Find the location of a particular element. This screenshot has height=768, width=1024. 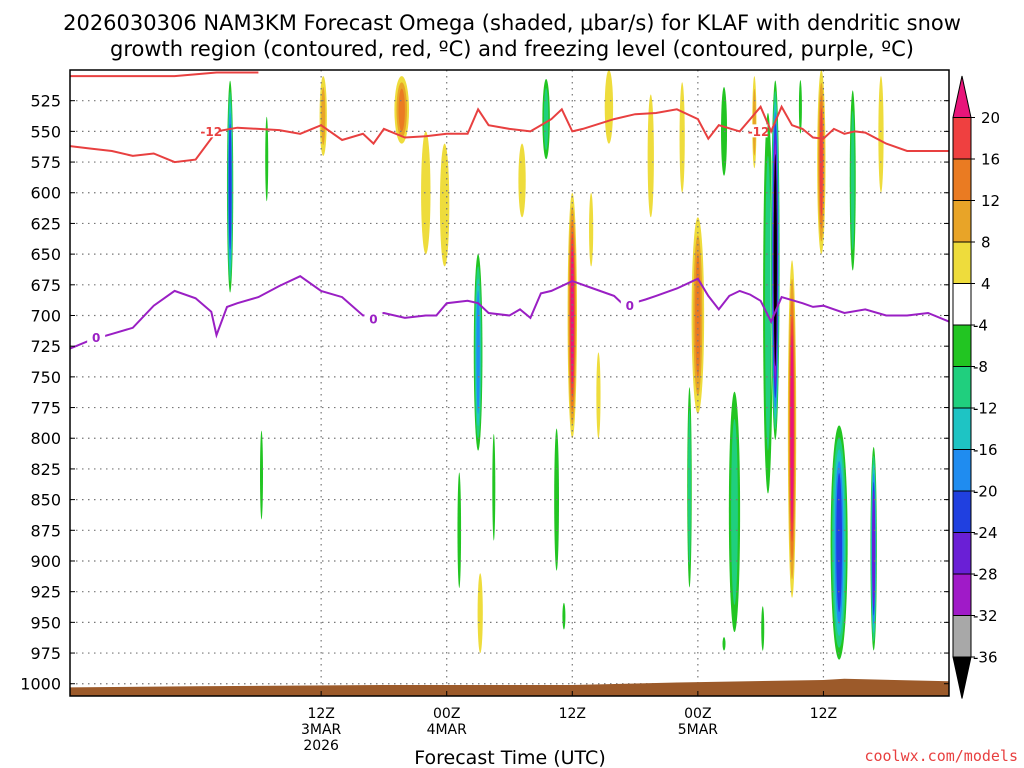

colorbar-label: -8 is located at coordinates (980, 367).